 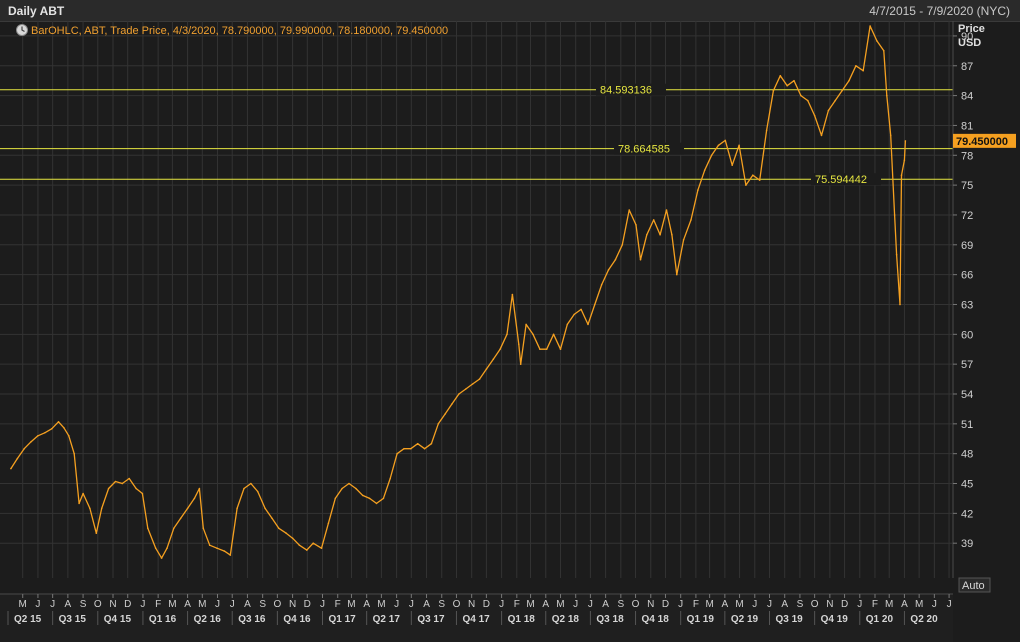 What do you see at coordinates (924, 619) in the screenshot?
I see `quarter-tick-label: Q2 20` at bounding box center [924, 619].